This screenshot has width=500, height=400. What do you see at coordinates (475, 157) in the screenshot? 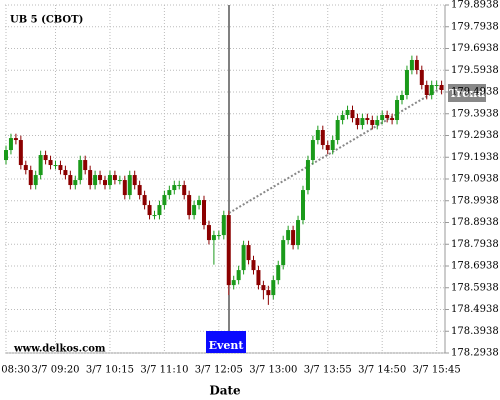
I see `y-tick-label: 179.1938` at bounding box center [475, 157].